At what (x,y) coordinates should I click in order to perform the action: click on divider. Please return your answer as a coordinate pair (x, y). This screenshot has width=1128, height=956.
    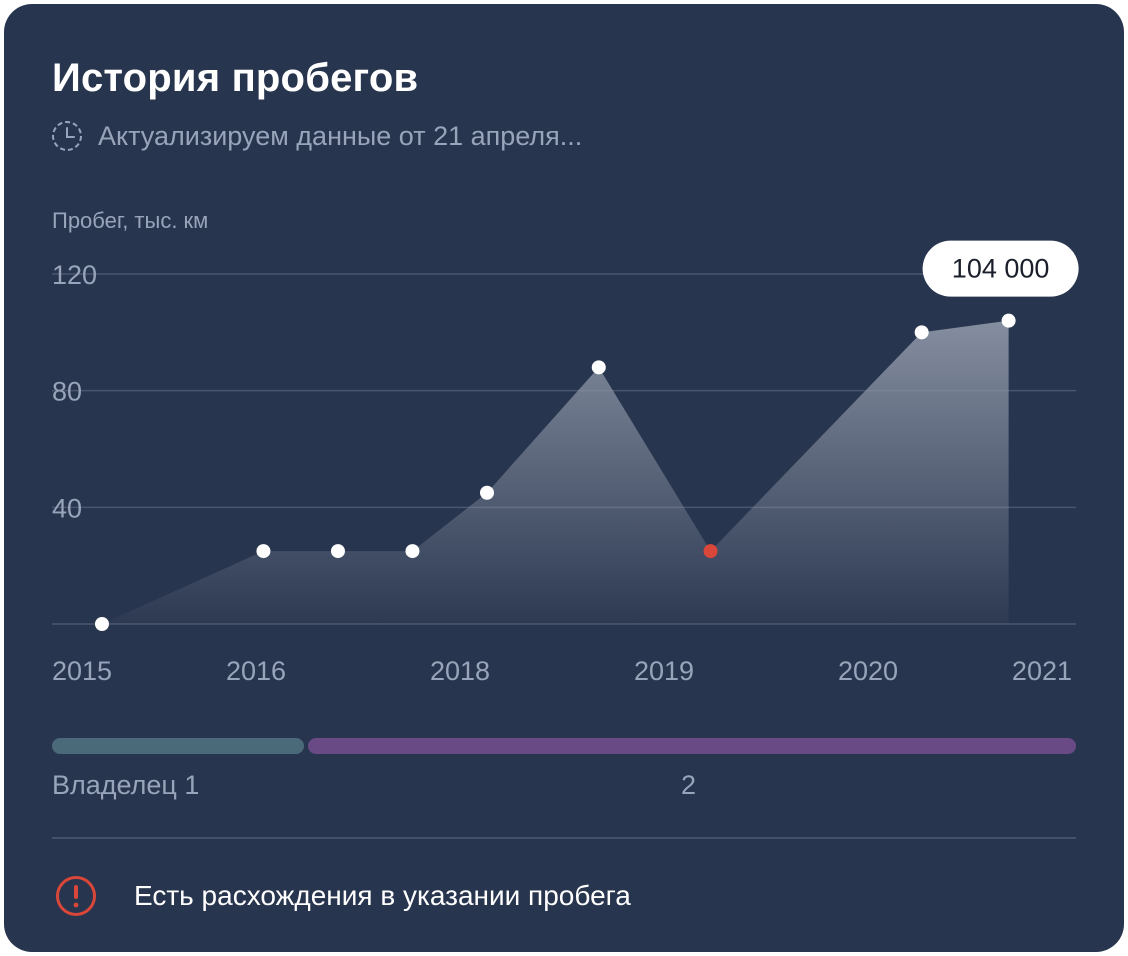
    Looking at the image, I should click on (564, 838).